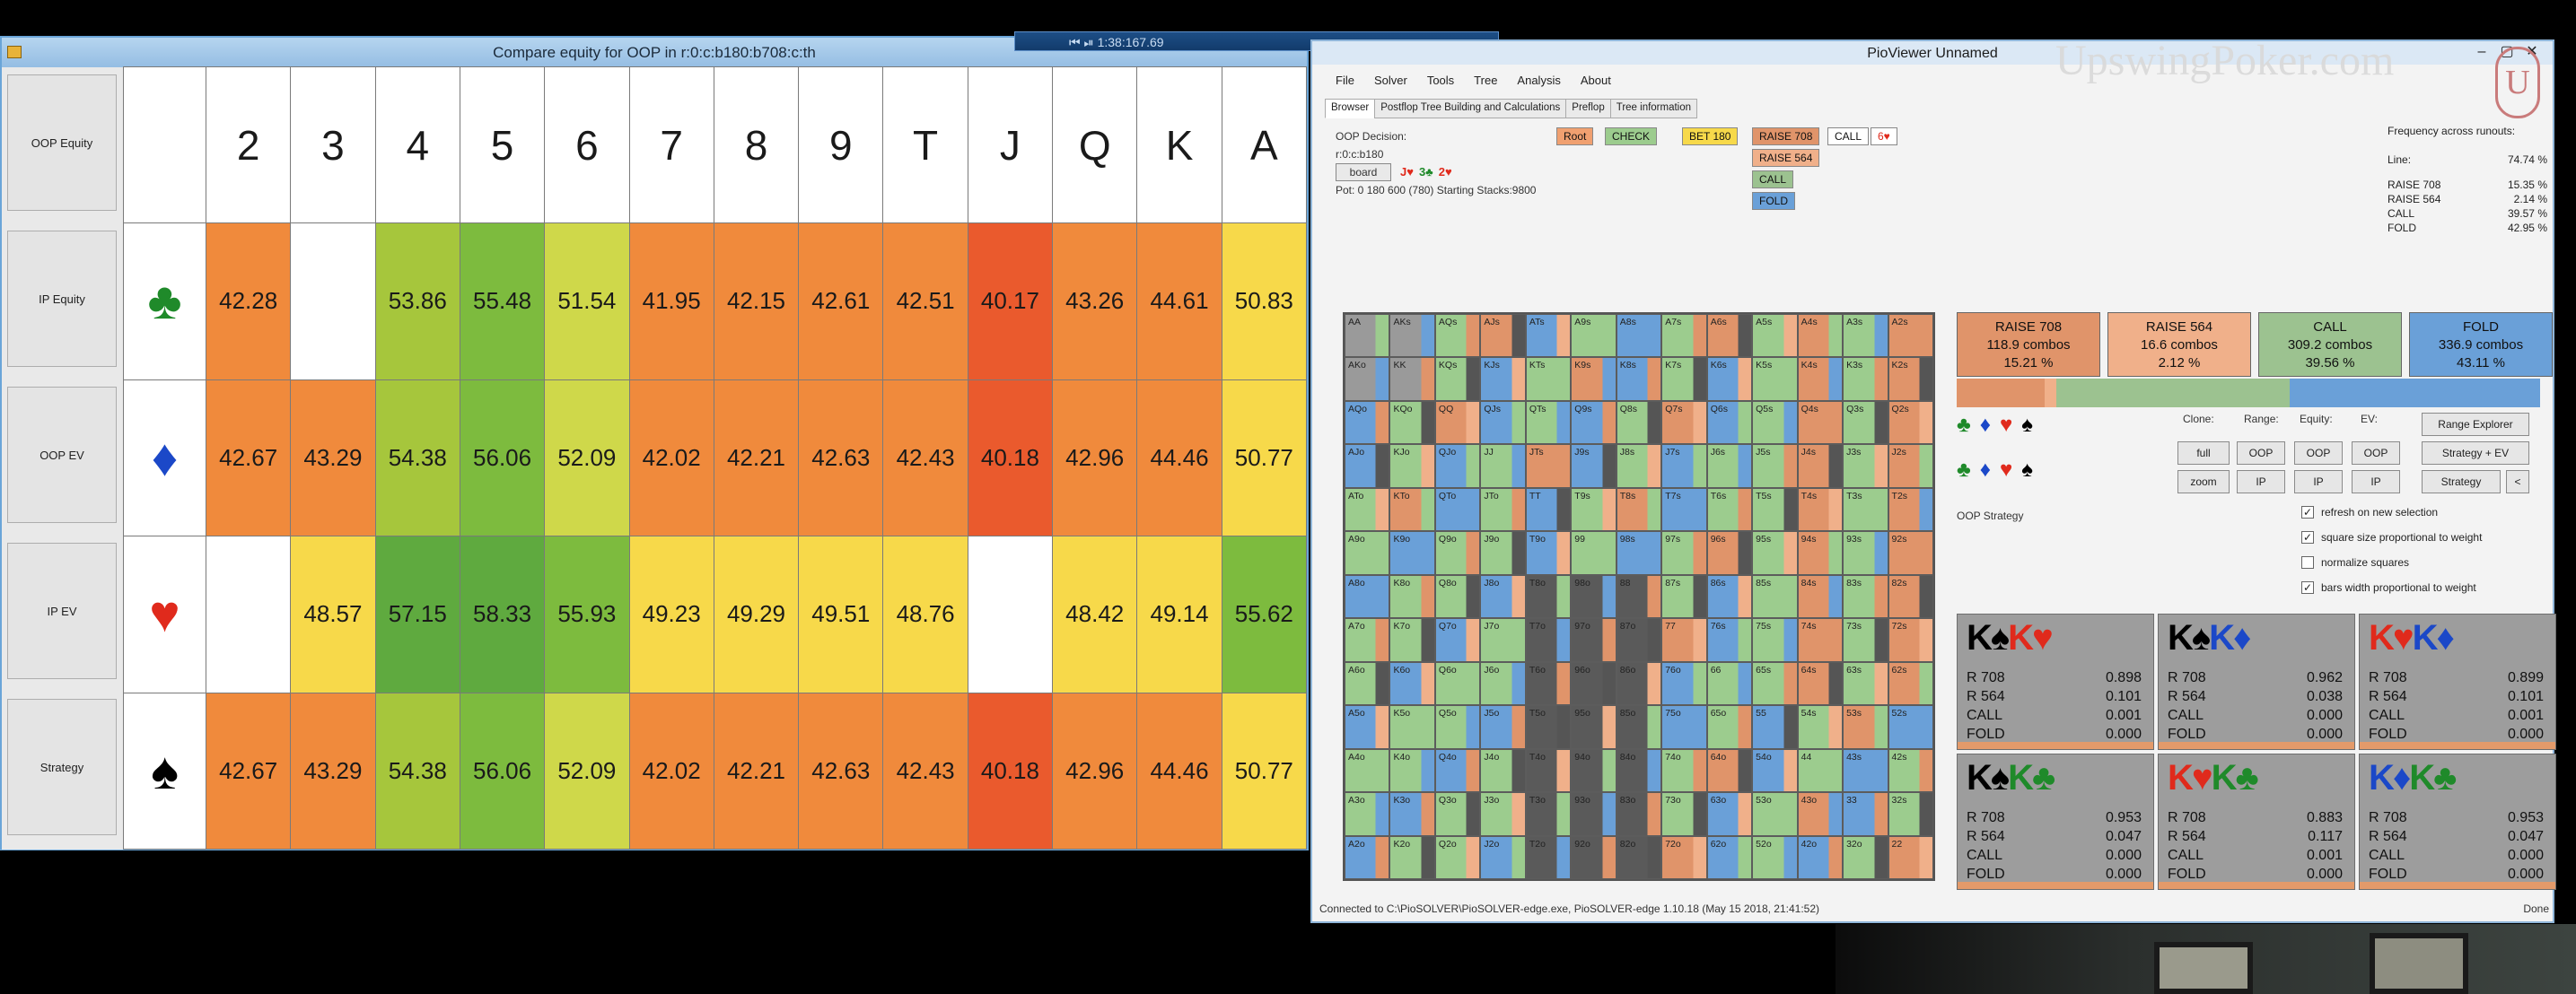 The width and height of the screenshot is (2576, 994). I want to click on hand-cell: 65o, so click(1729, 727).